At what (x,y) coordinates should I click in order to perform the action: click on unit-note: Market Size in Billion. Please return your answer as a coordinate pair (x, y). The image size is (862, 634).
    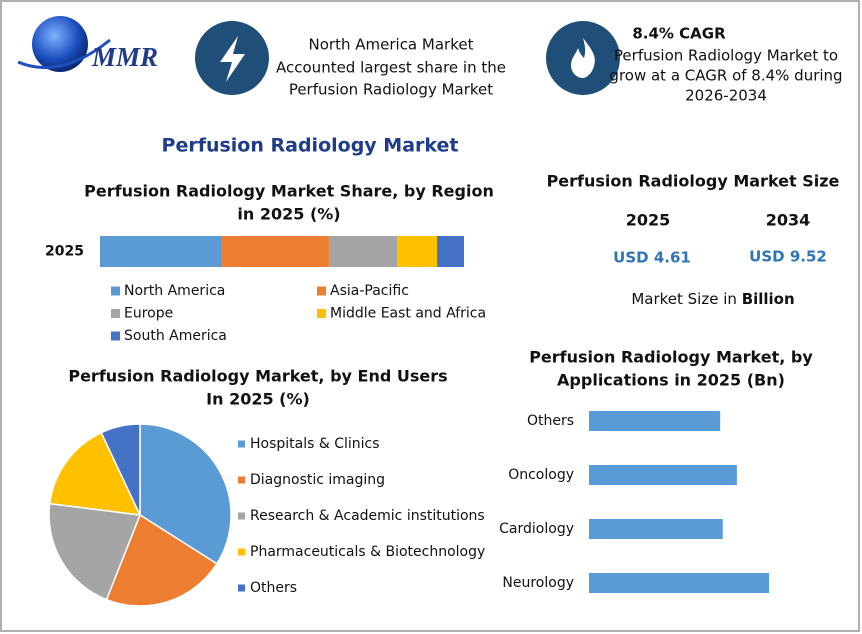
    Looking at the image, I should click on (712, 299).